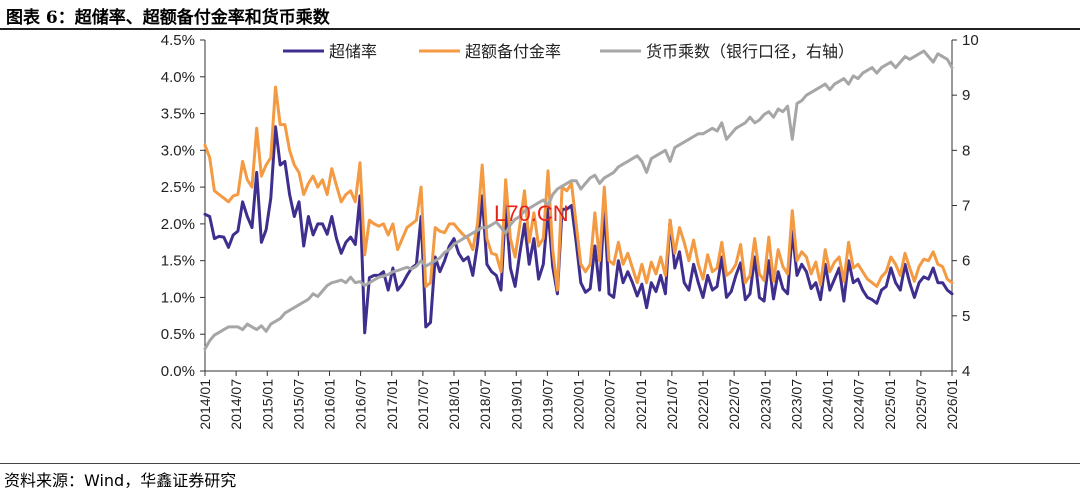 The image size is (1080, 492). I want to click on y-left-tick-label: 2.5%, so click(178, 187).